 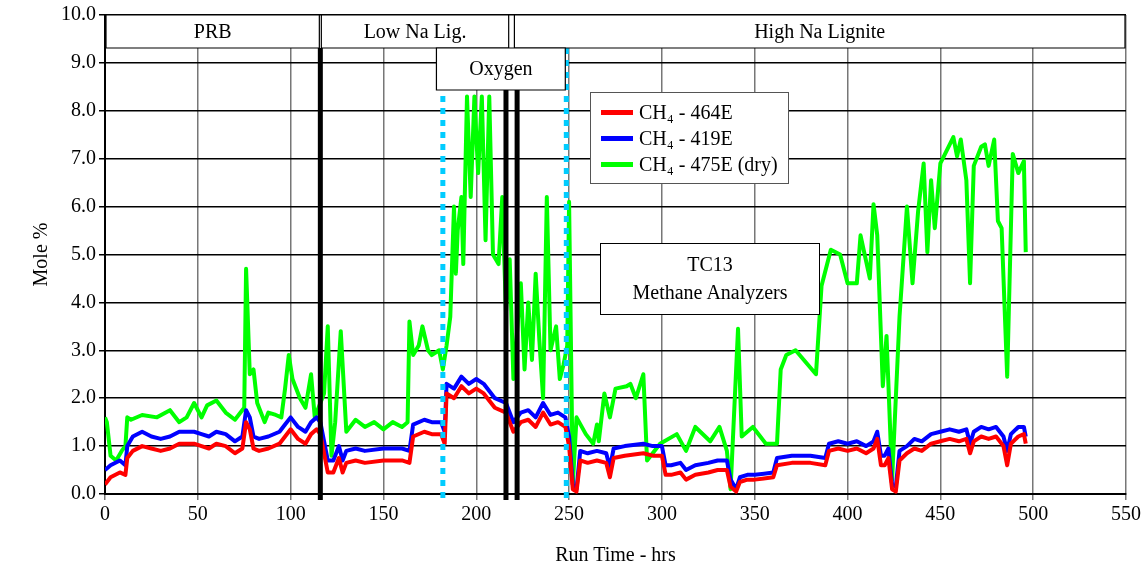 I want to click on x-tick-label: 250, so click(x=569, y=513).